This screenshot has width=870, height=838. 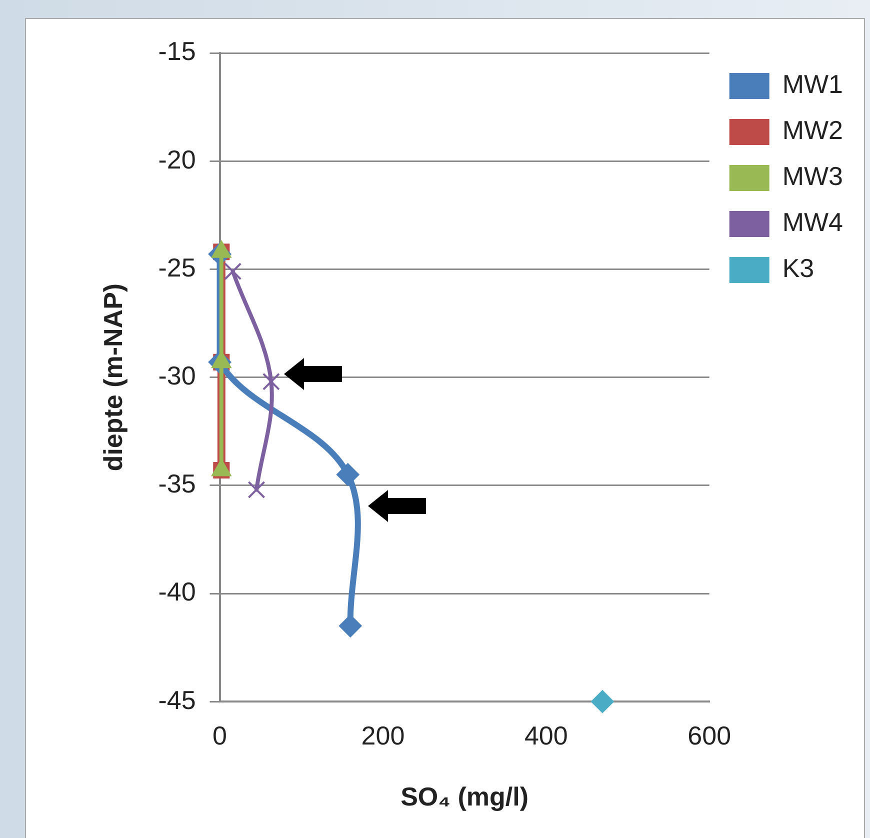 What do you see at coordinates (177, 699) in the screenshot?
I see `y-tick-label: -45` at bounding box center [177, 699].